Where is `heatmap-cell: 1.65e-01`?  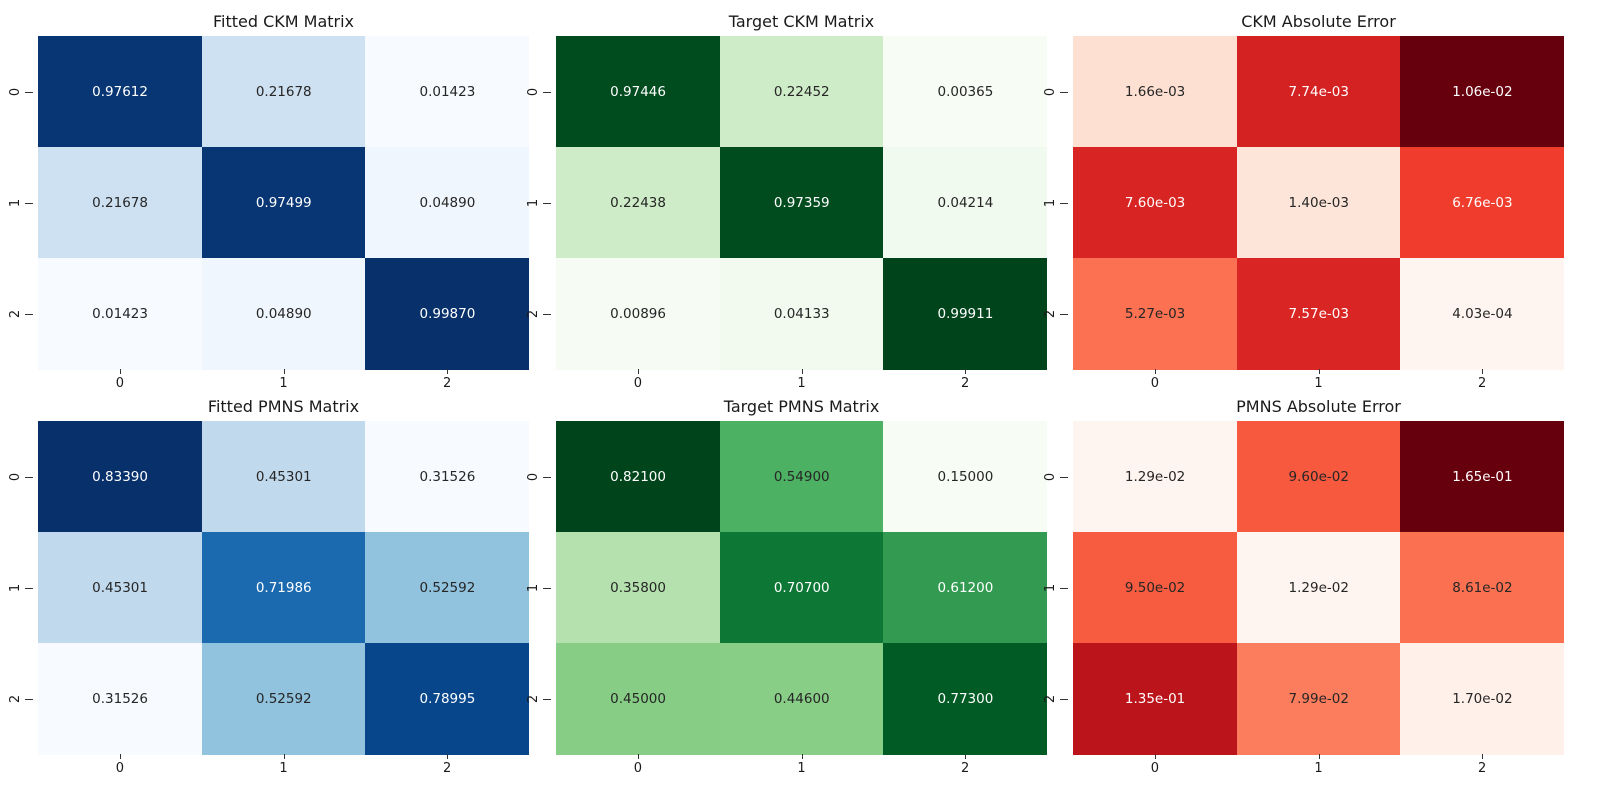 heatmap-cell: 1.65e-01 is located at coordinates (1482, 477).